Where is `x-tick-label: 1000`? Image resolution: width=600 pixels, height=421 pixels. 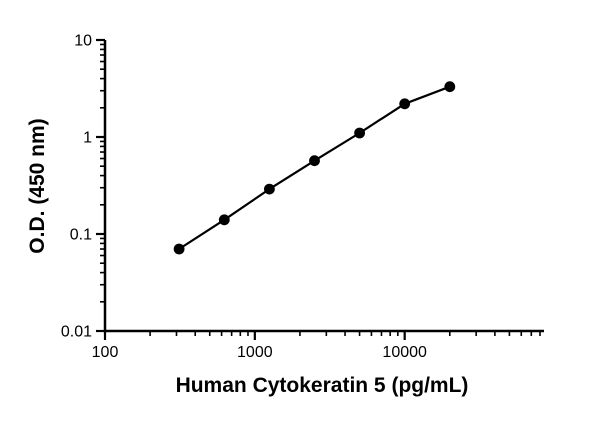
x-tick-label: 1000 is located at coordinates (255, 352).